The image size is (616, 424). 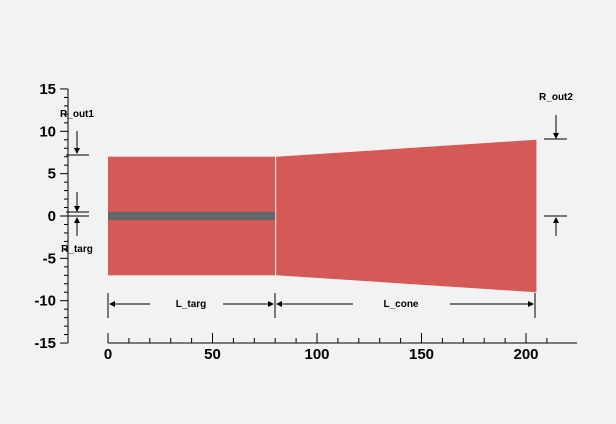 What do you see at coordinates (108, 354) in the screenshot?
I see `x-tick-label: 0` at bounding box center [108, 354].